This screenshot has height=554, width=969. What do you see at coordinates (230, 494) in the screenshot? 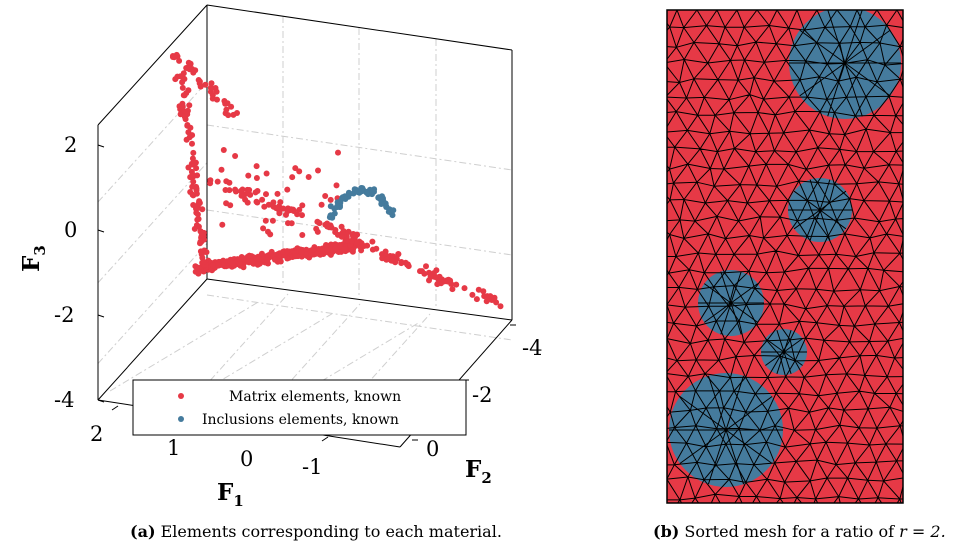
I see `x-axis-label: F1` at bounding box center [230, 494].